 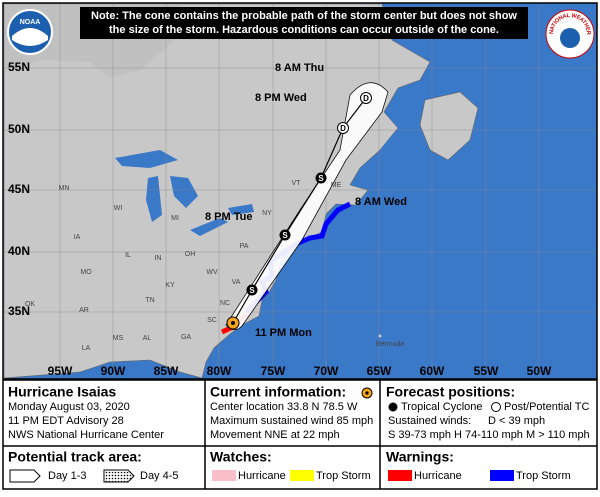 What do you see at coordinates (299, 68) in the screenshot?
I see `forecast-label: 8 AM Thu` at bounding box center [299, 68].